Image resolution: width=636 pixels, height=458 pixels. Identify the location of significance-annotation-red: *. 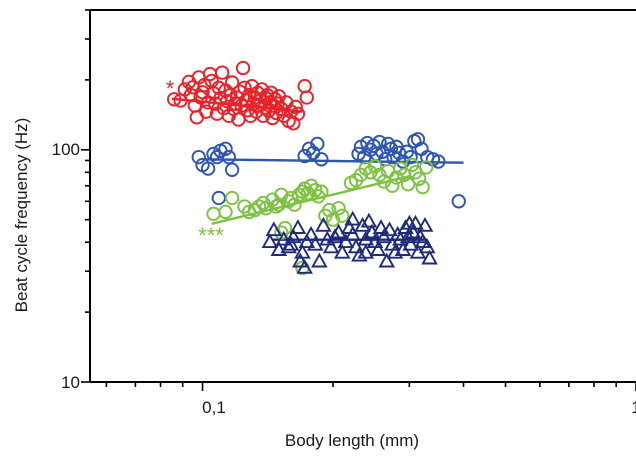
(170, 88).